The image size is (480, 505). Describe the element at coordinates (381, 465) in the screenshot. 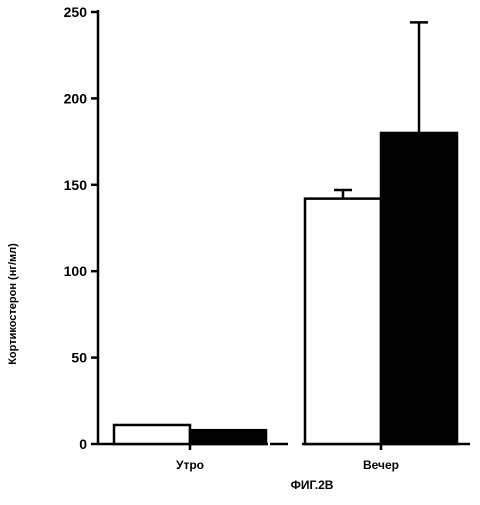

I see `x-tick-label: Вечер` at that location.